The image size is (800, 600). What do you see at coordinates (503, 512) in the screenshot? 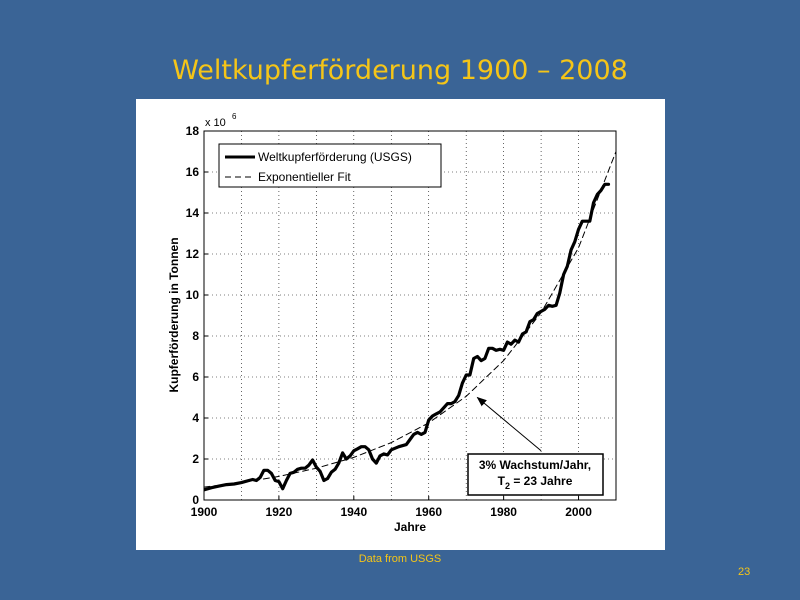
I see `x-tick-label: 1980` at bounding box center [503, 512].